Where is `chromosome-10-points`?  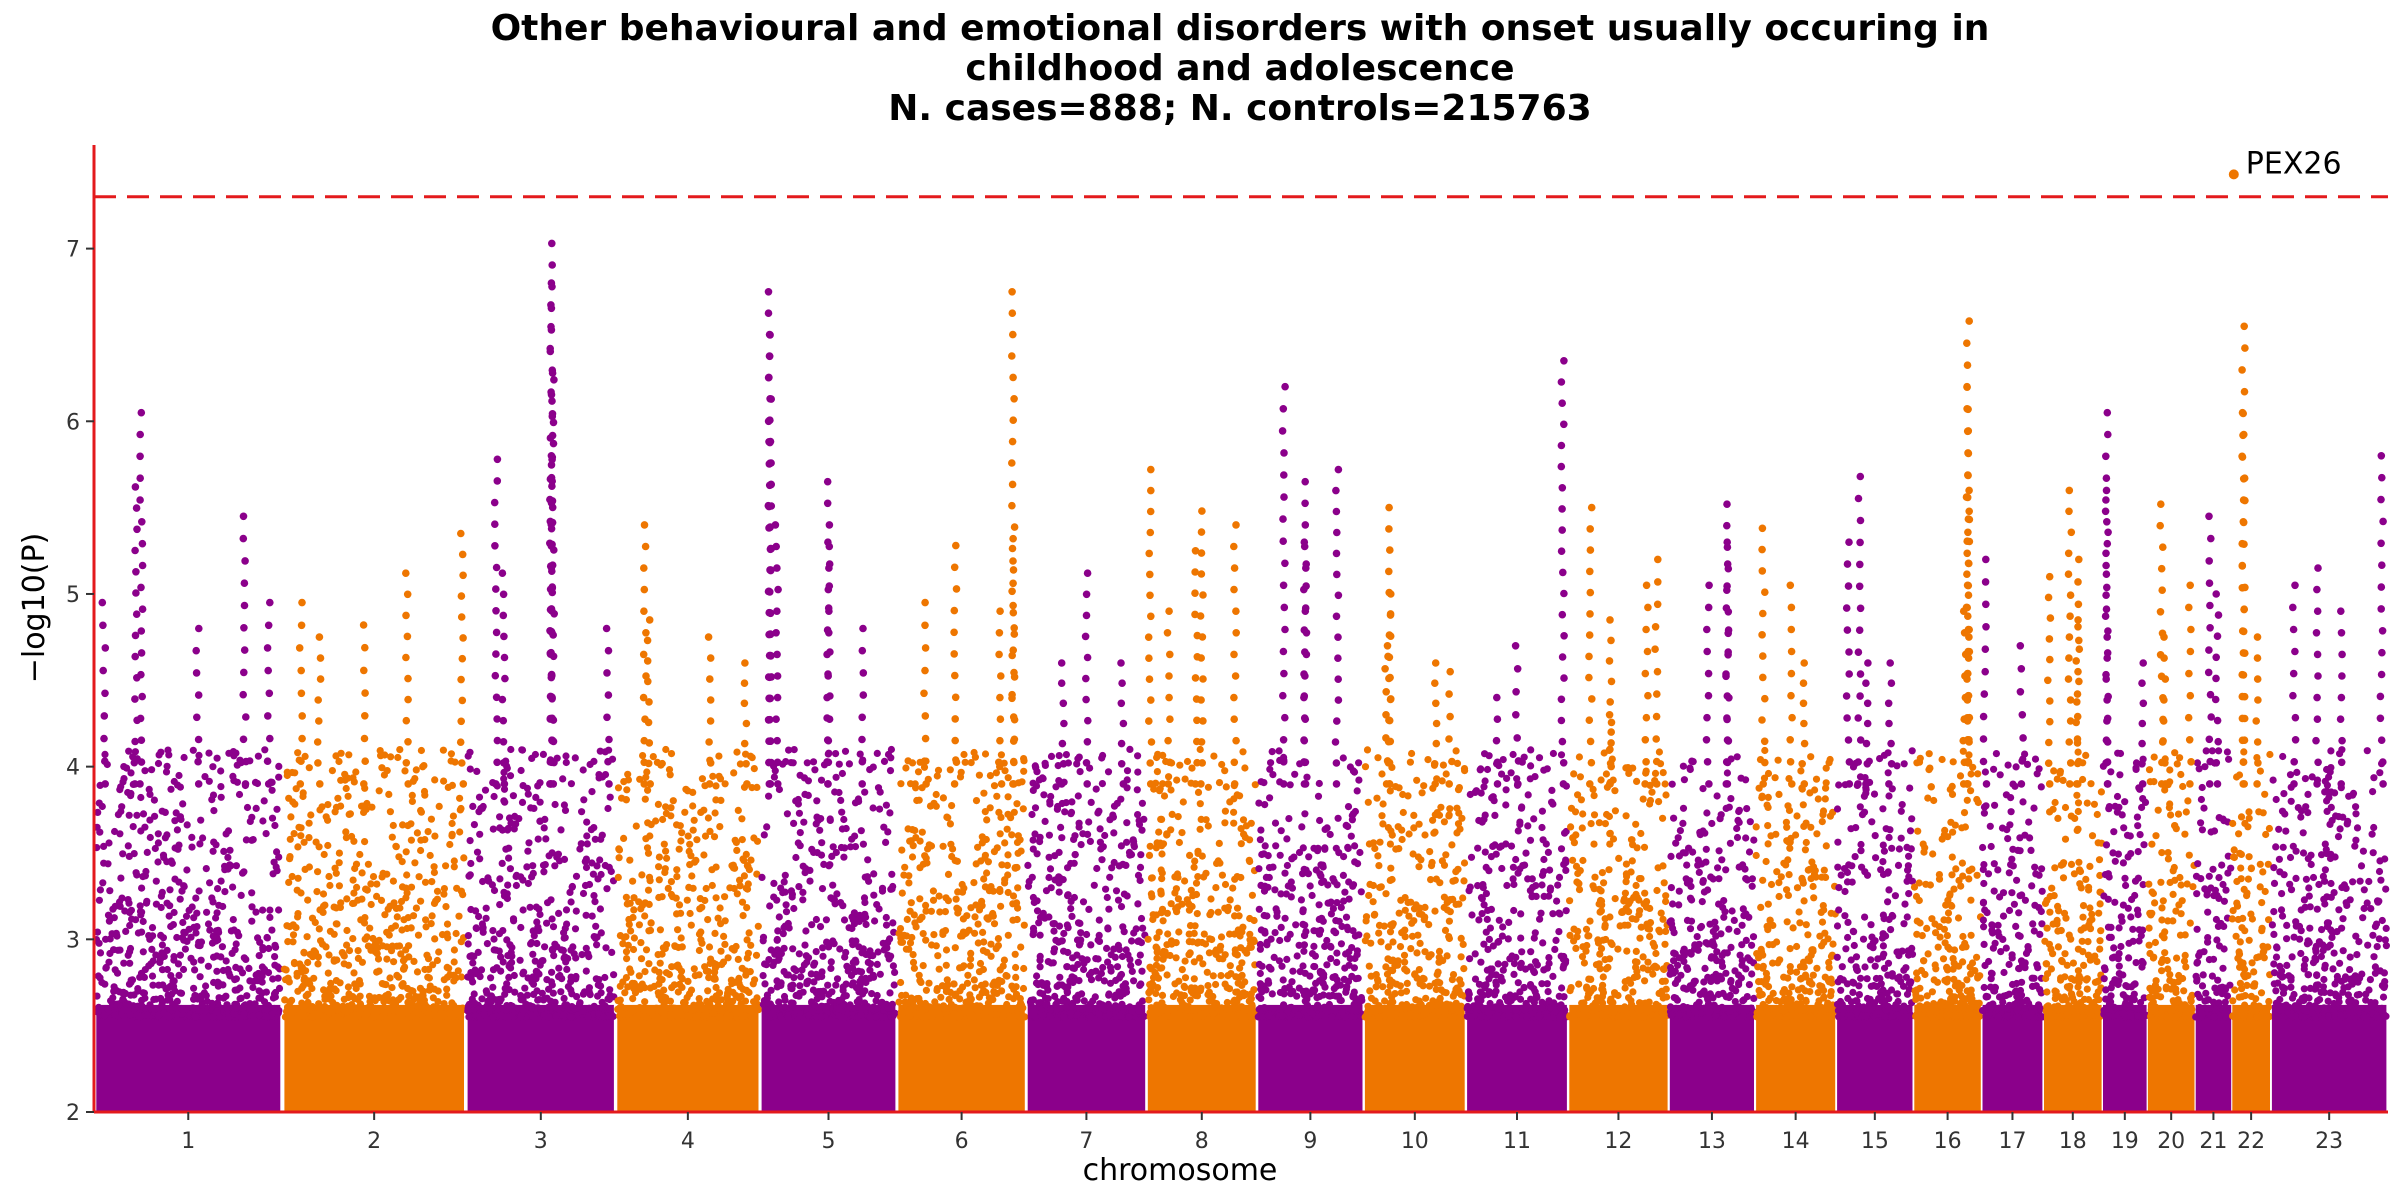 chromosome-10-points is located at coordinates (1415, 929).